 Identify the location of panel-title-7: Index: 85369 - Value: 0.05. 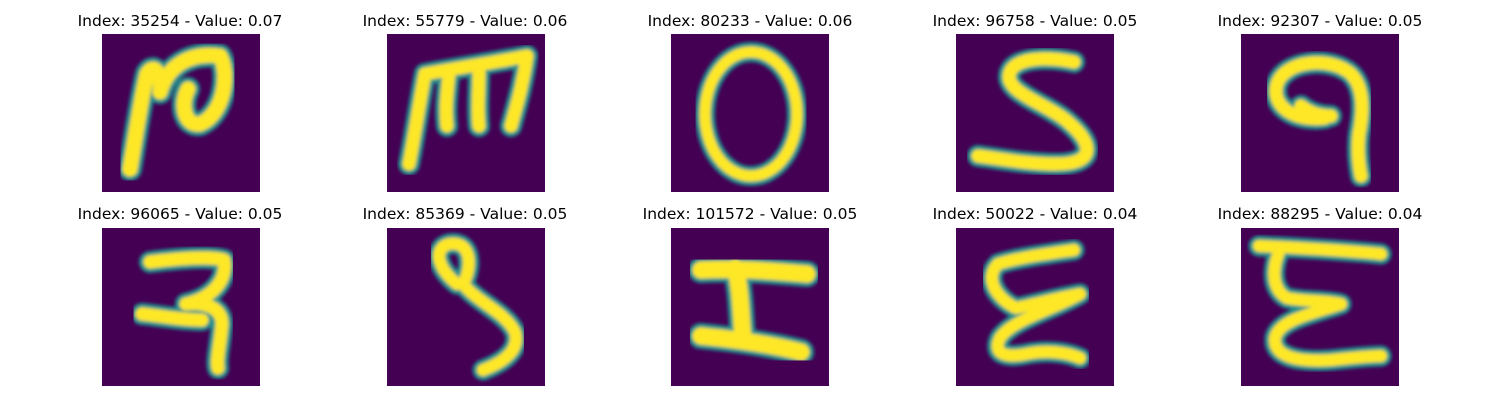
(465, 214).